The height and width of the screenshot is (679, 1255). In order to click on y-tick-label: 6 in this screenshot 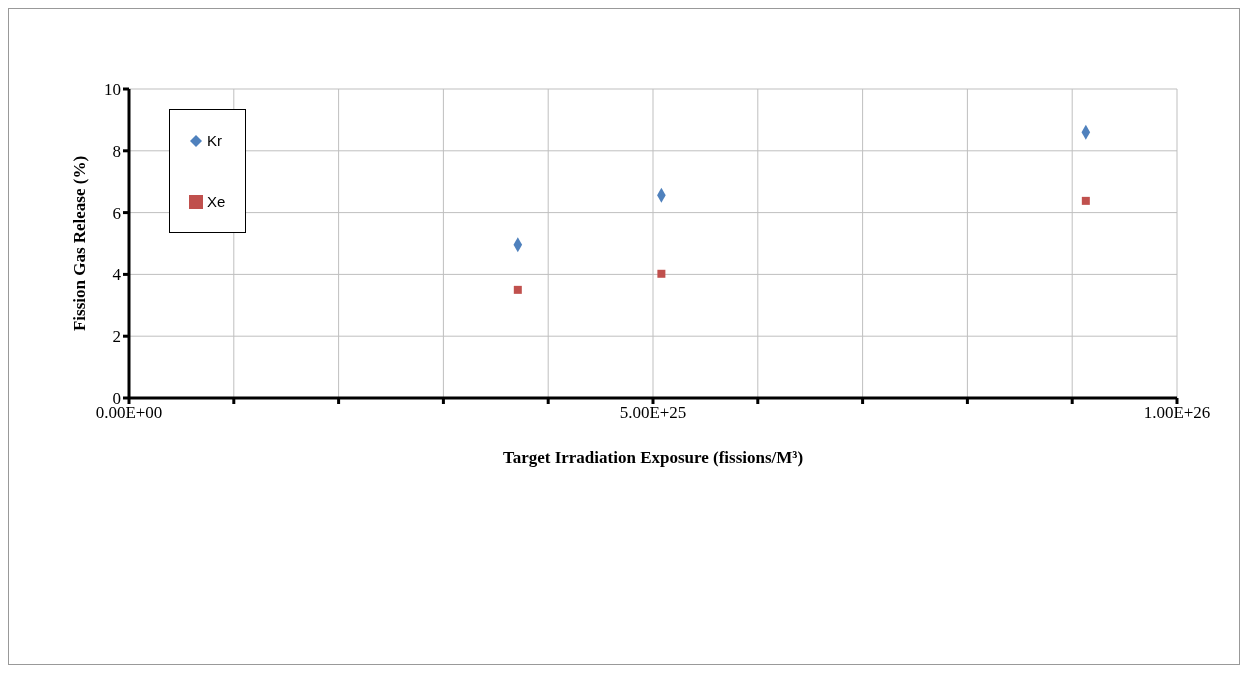, I will do `click(116, 213)`.